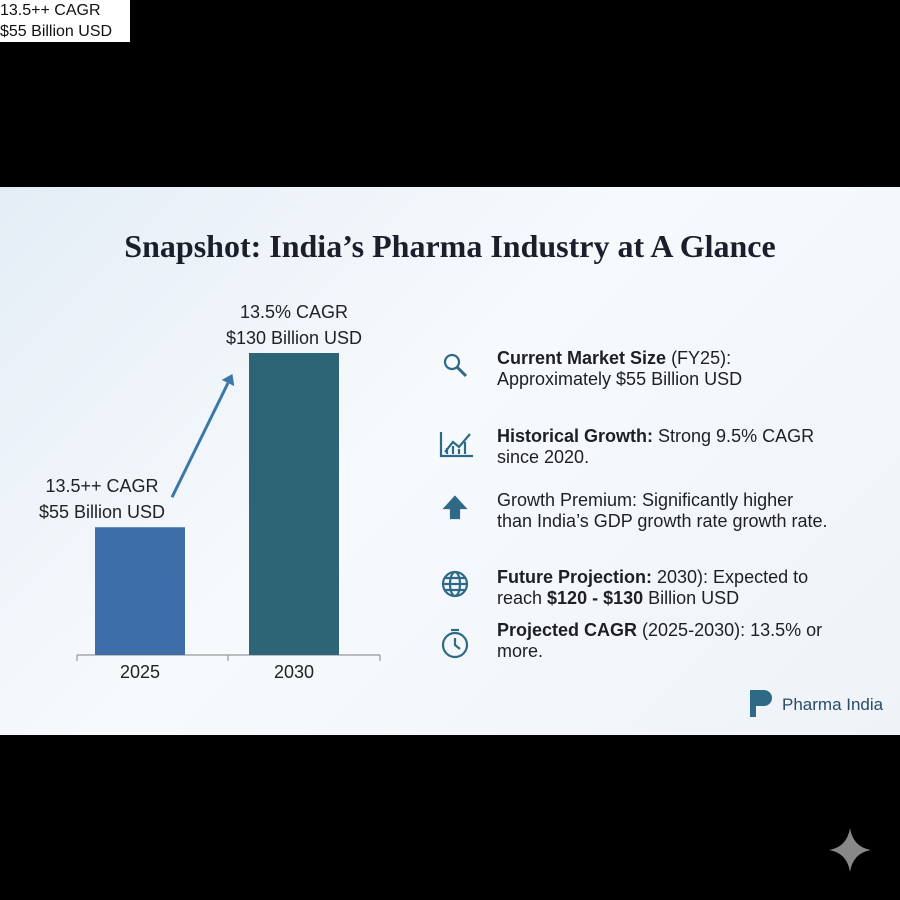 The image size is (900, 900). I want to click on highlight-text: Future Projection:, so click(575, 577).